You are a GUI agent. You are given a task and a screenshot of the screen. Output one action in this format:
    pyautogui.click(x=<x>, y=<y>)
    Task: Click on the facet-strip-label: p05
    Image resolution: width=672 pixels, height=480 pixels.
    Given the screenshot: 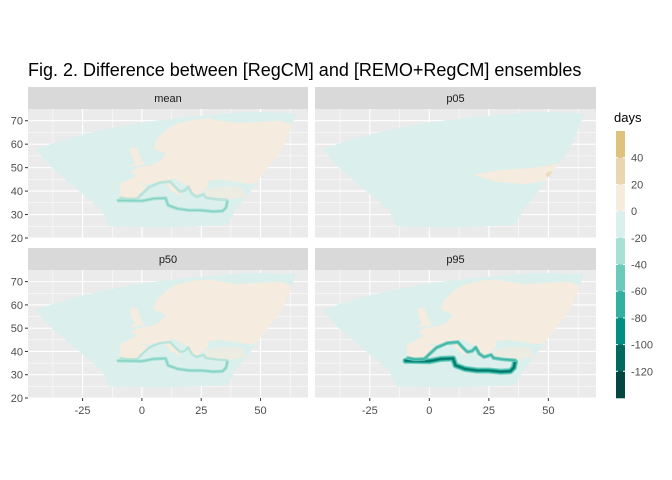 What is the action you would take?
    pyautogui.click(x=455, y=99)
    